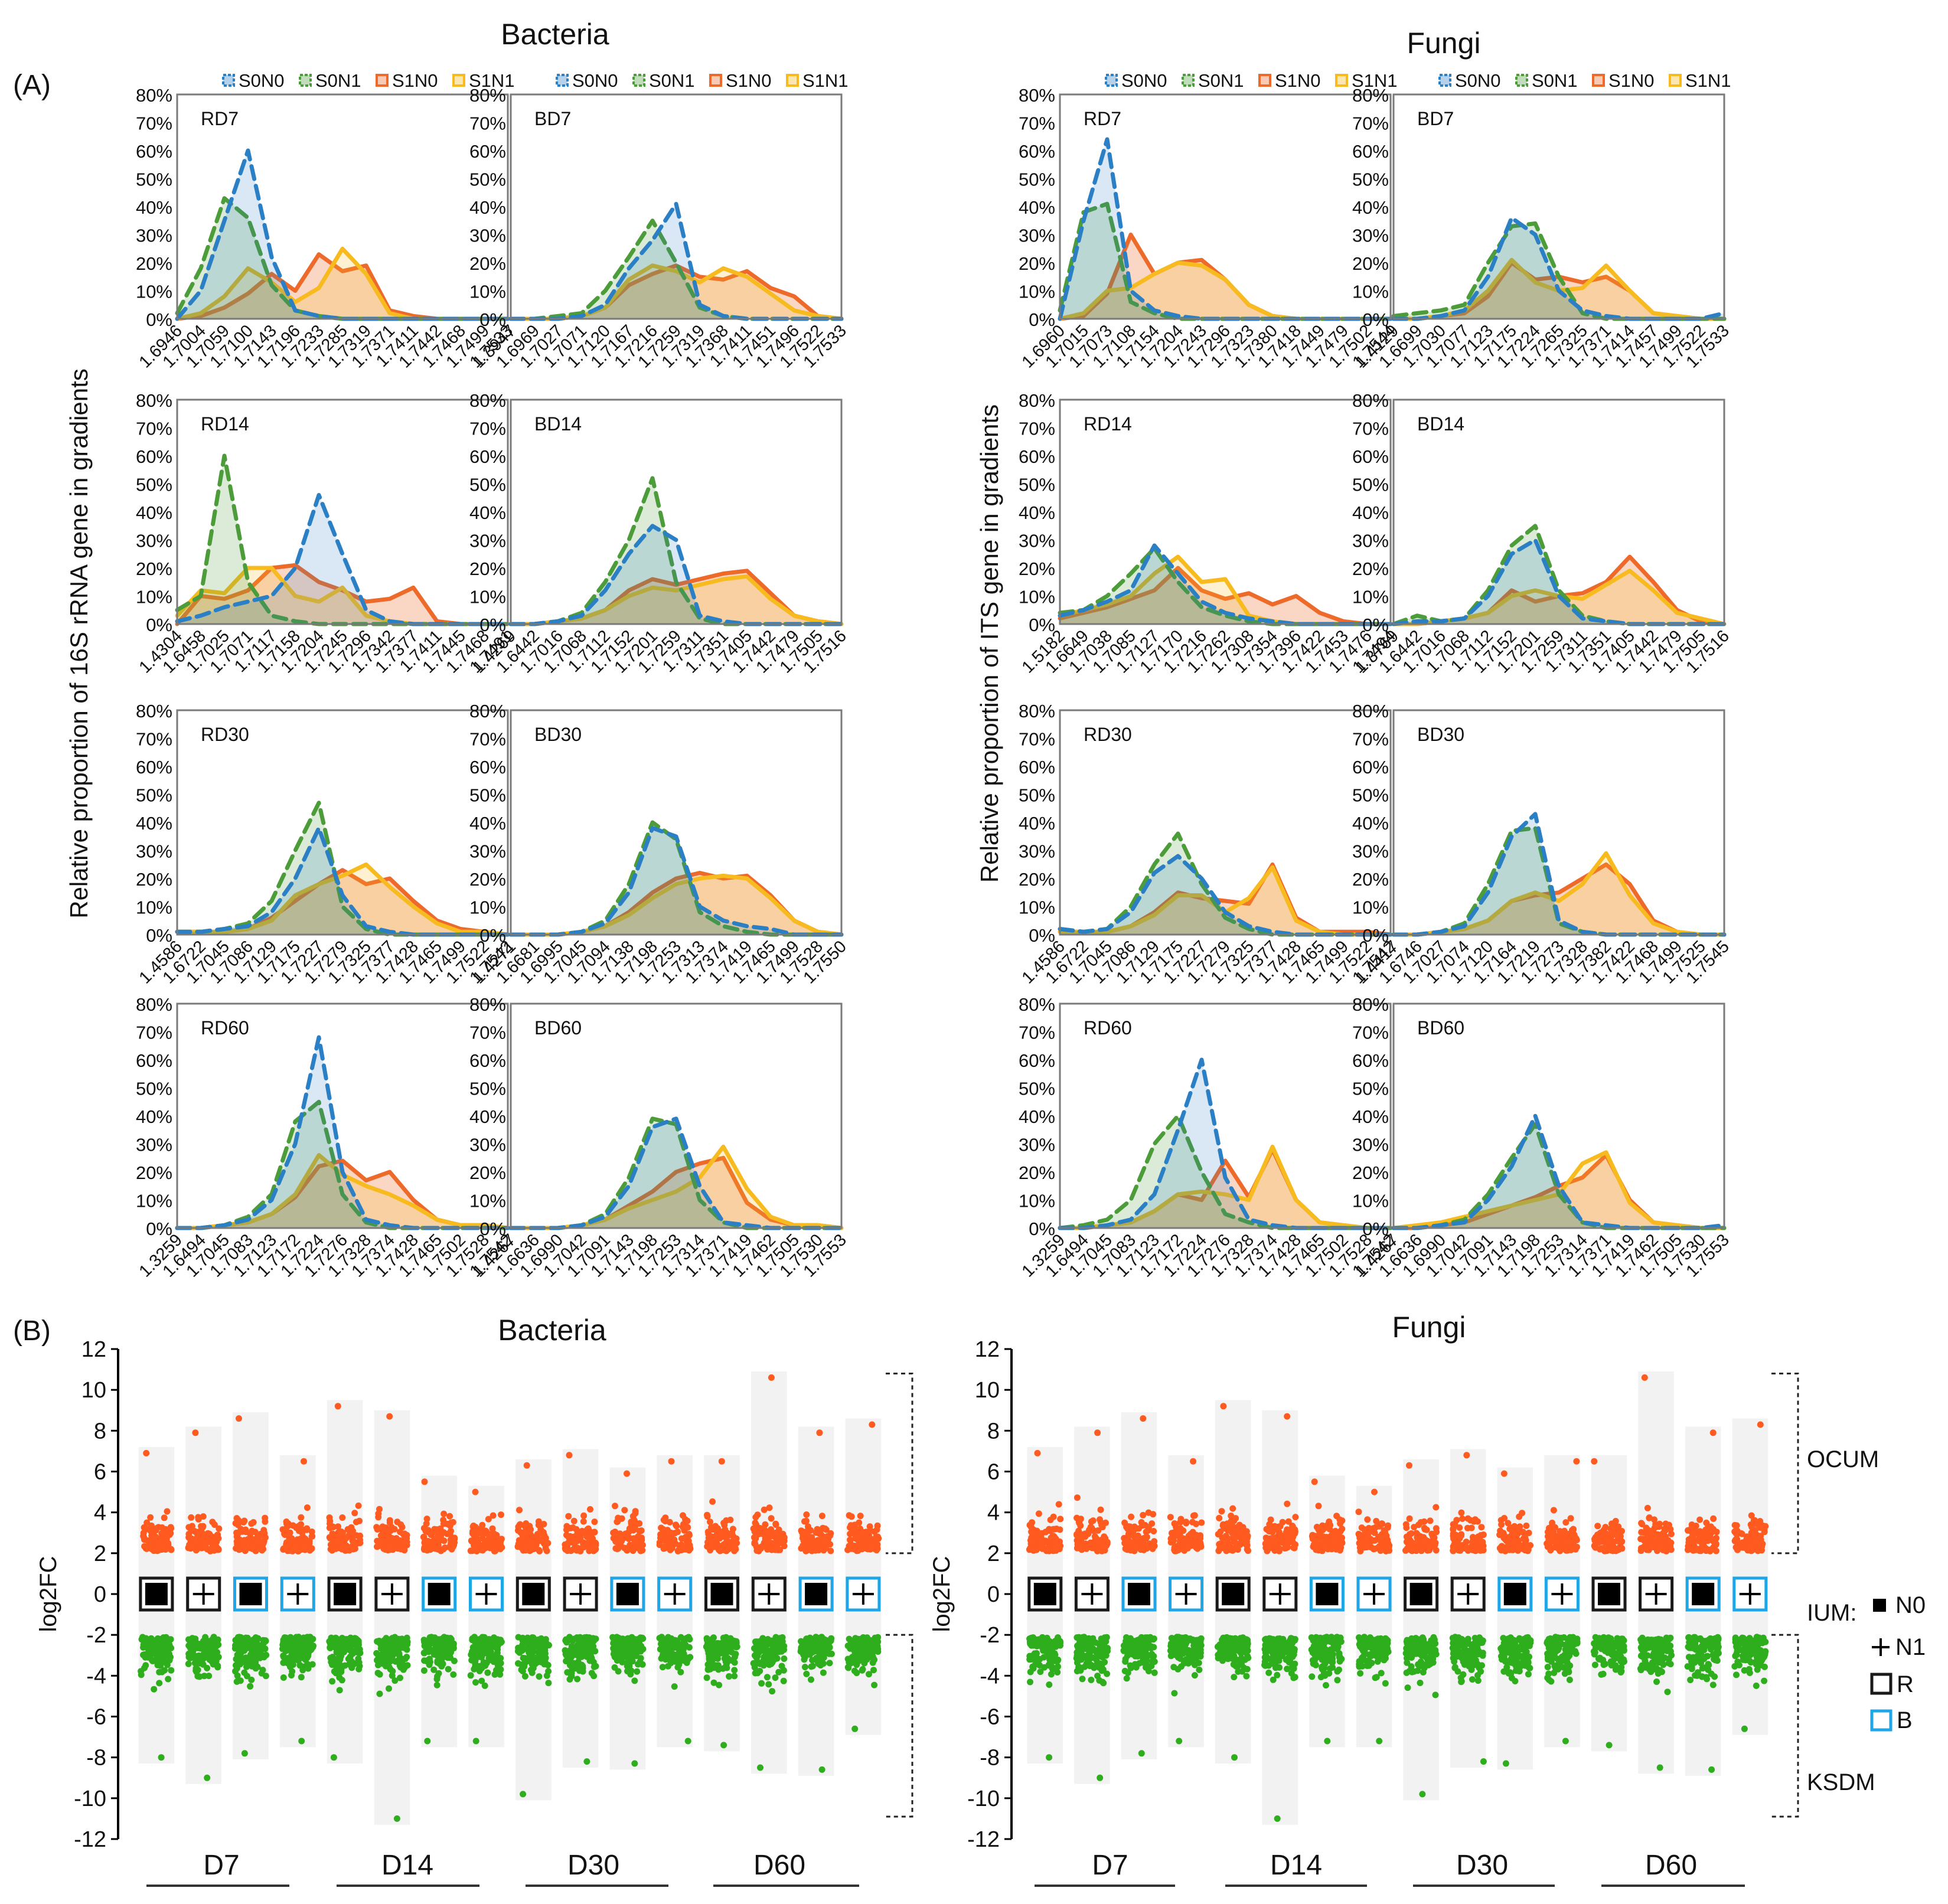 This screenshot has height=1904, width=1948. I want to click on y-tick-label: 60%, so click(1370, 767).